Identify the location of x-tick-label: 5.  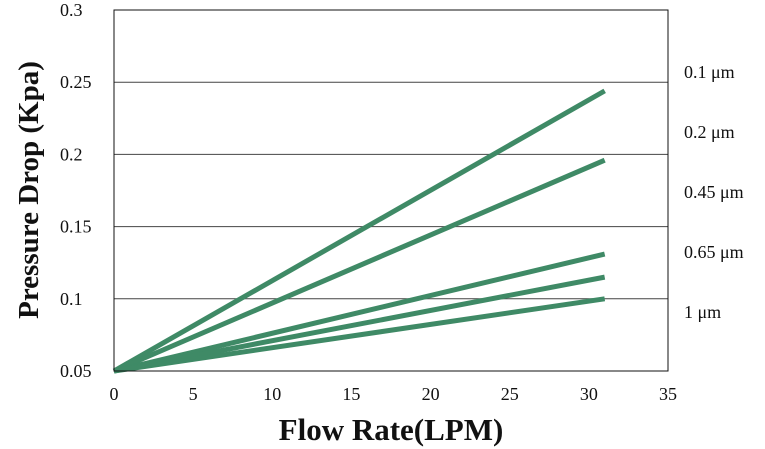
(193, 394).